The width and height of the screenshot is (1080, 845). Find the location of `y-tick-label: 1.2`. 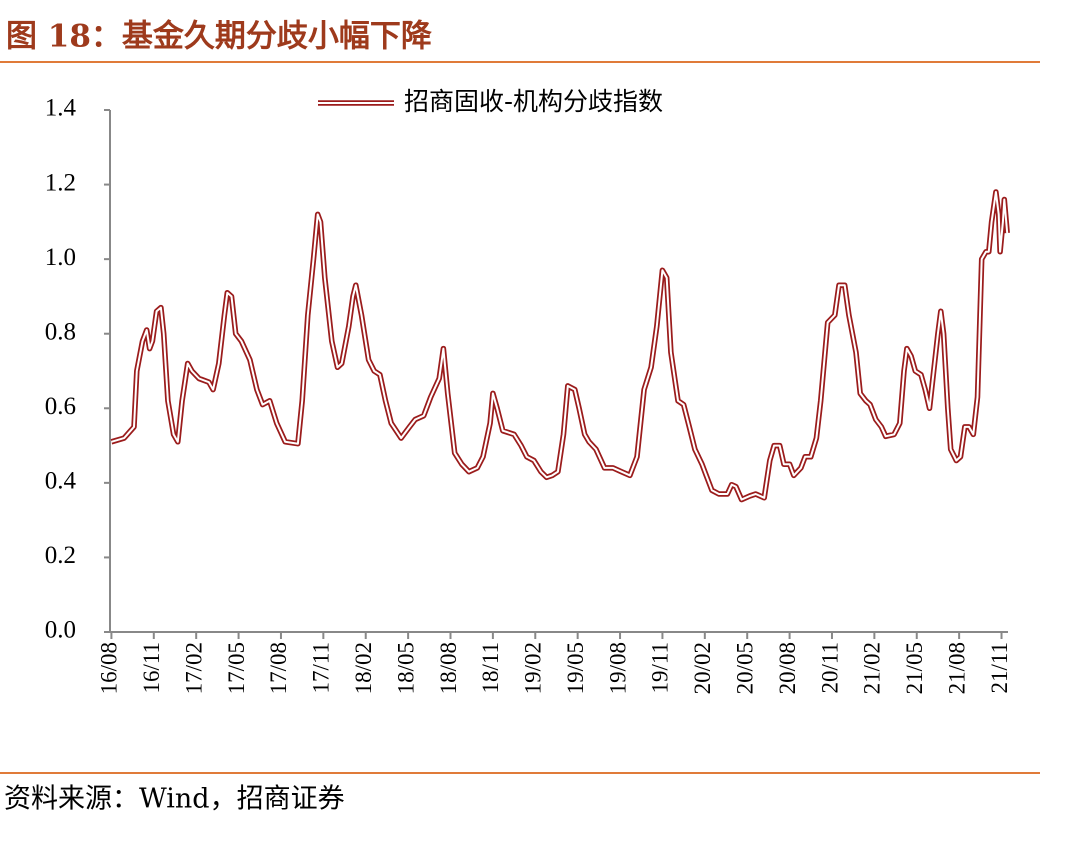

y-tick-label: 1.2 is located at coordinates (60, 182).